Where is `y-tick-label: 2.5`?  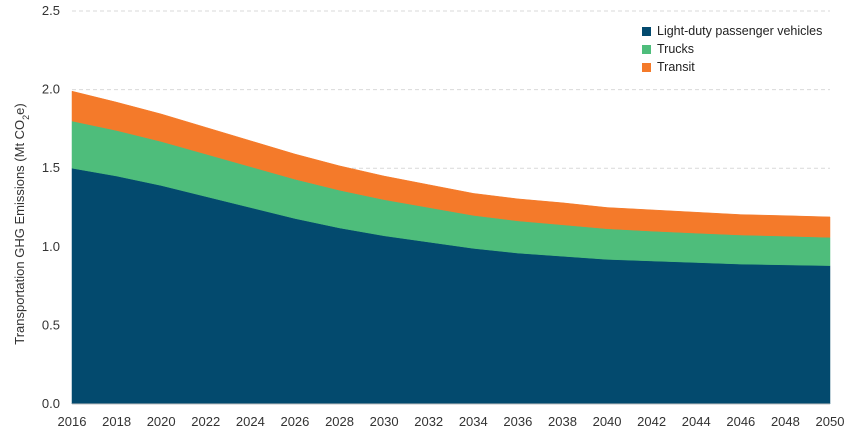 y-tick-label: 2.5 is located at coordinates (51, 10).